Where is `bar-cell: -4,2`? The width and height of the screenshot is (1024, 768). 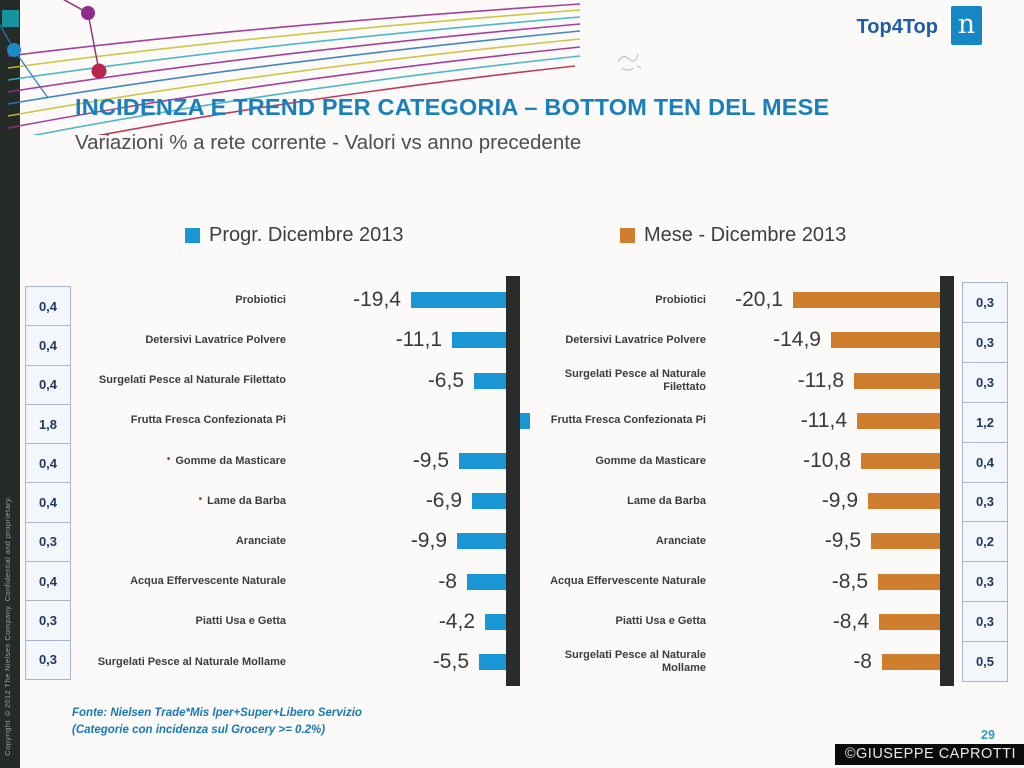 bar-cell: -4,2 is located at coordinates (401, 622).